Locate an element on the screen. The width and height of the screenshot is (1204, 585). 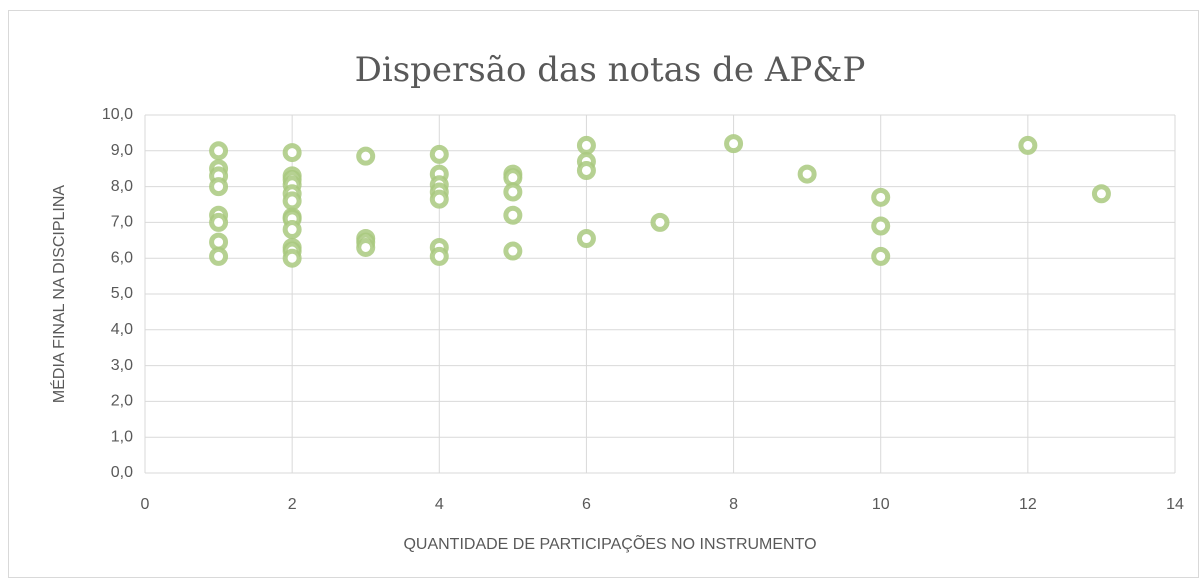
y-tick-label: 0,0 is located at coordinates (122, 472).